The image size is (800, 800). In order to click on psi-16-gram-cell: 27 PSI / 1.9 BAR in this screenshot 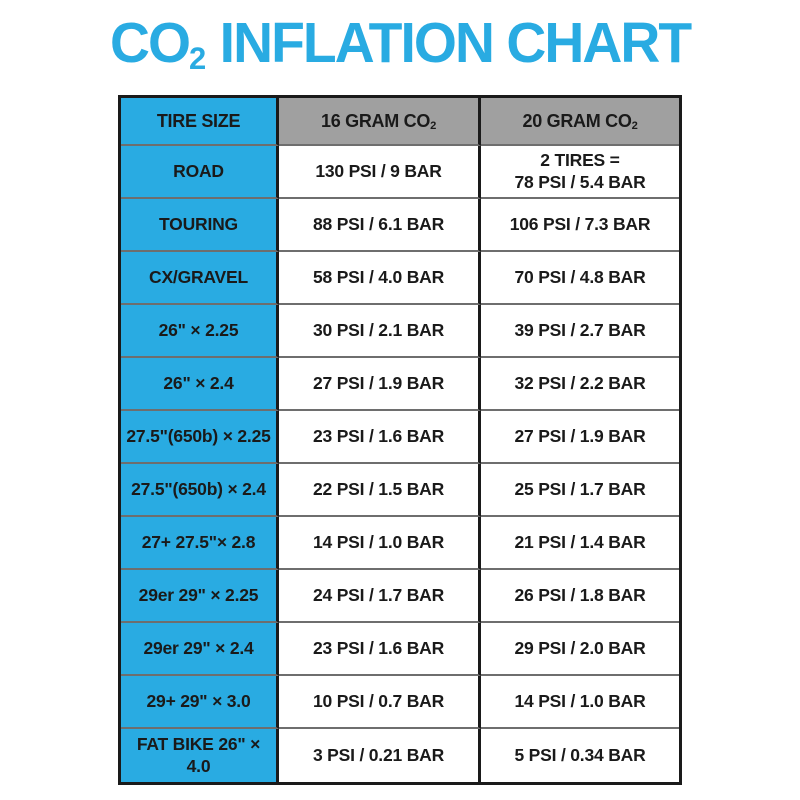, I will do `click(380, 384)`.